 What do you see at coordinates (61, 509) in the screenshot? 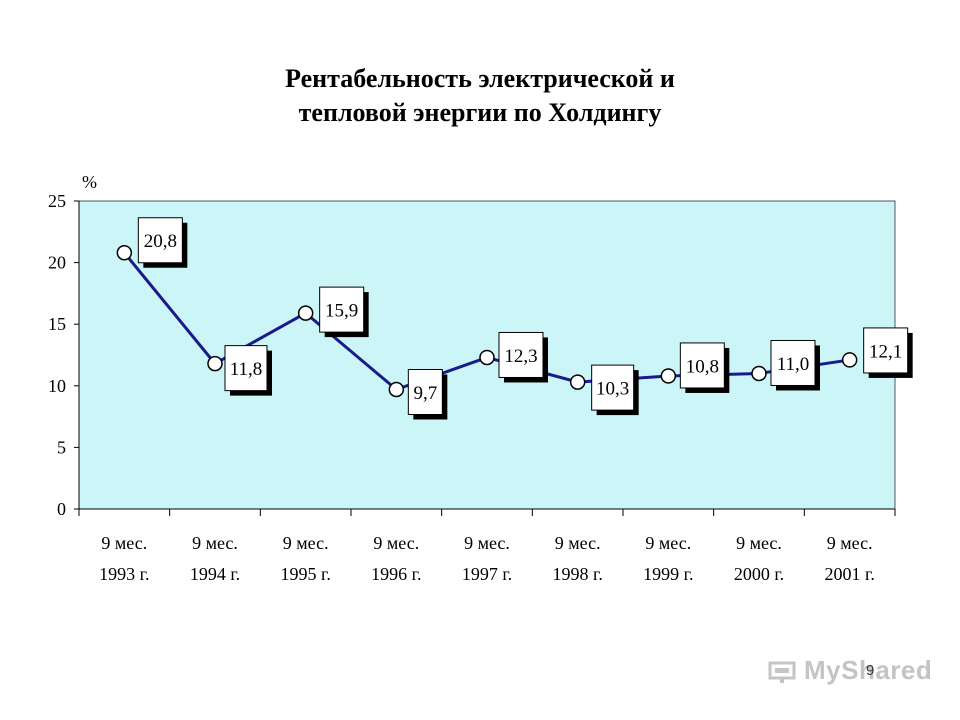
I see `y-tick-label: 0` at bounding box center [61, 509].